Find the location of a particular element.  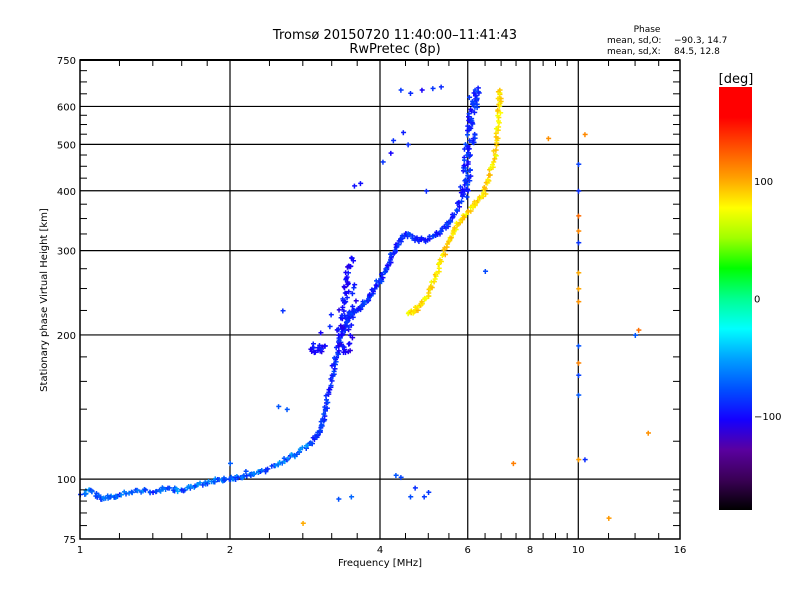

x-tick-label: 16 is located at coordinates (680, 550).